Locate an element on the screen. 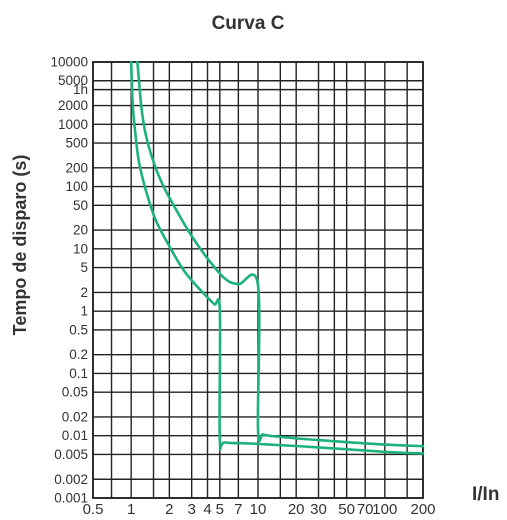 Image resolution: width=507 pixels, height=520 pixels. y-tick-label-2: 1h is located at coordinates (80, 89).